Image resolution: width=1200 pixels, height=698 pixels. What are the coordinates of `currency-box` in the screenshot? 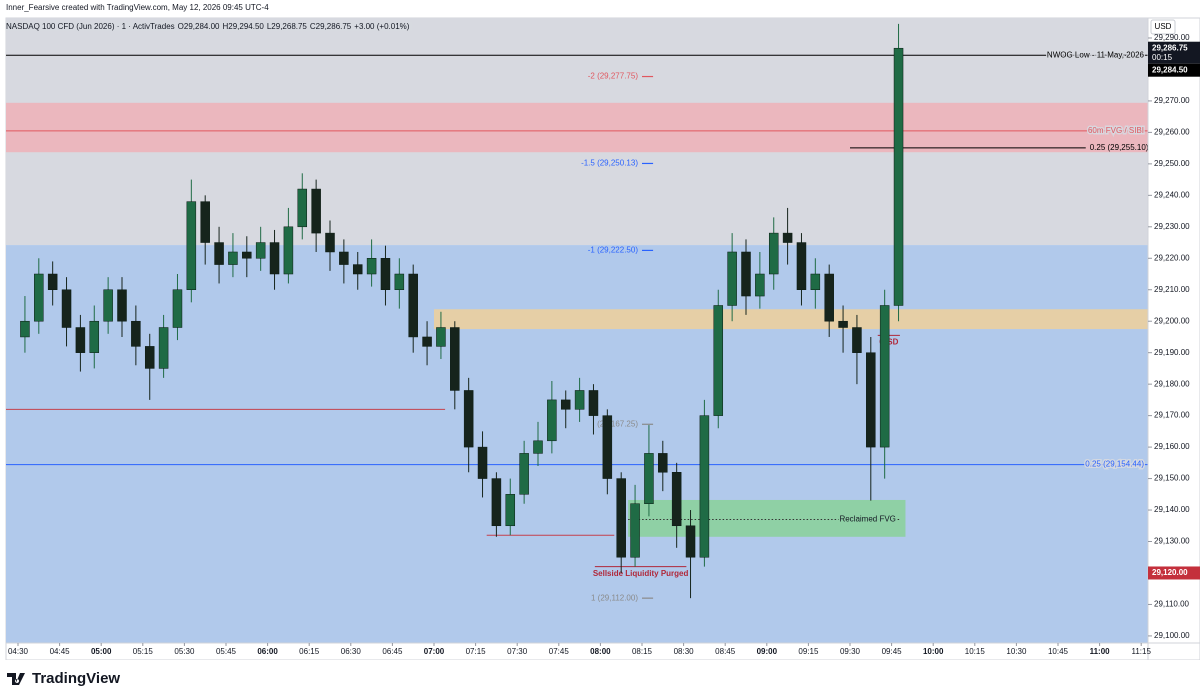 It's located at (1163, 27).